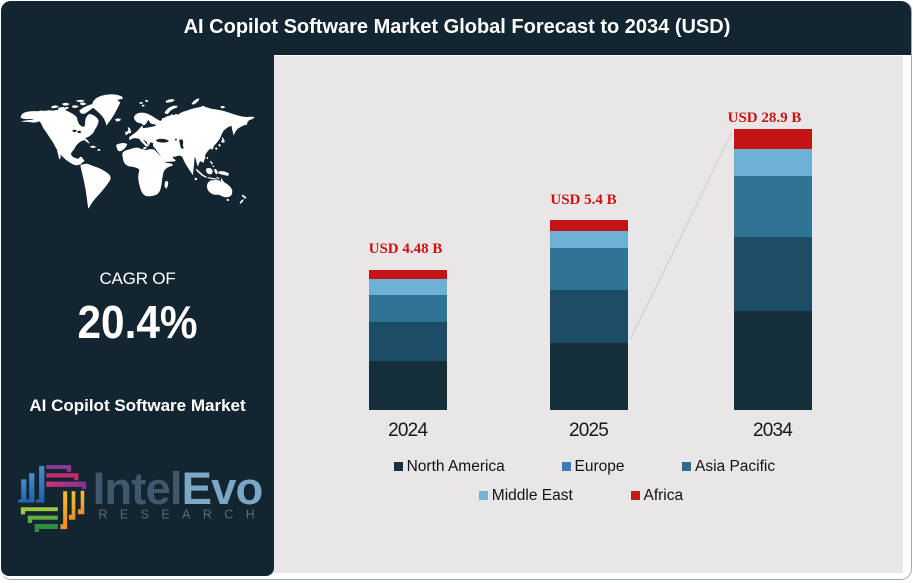 This screenshot has width=913, height=583. Describe the element at coordinates (181, 515) in the screenshot. I see `svg-text: RESEARCH` at that location.